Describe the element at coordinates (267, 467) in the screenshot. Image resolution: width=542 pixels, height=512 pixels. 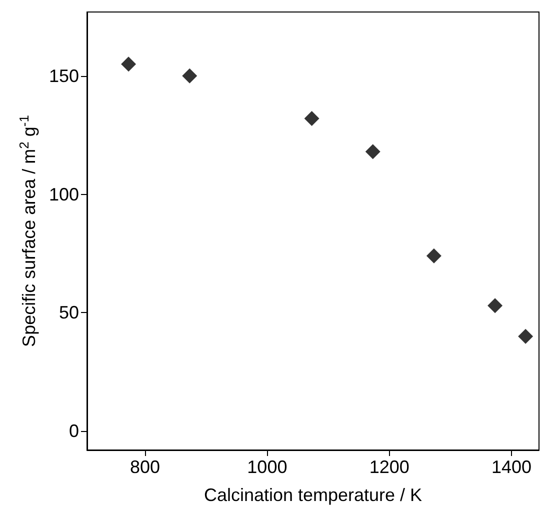
I see `x-tick-label: 1000` at that location.